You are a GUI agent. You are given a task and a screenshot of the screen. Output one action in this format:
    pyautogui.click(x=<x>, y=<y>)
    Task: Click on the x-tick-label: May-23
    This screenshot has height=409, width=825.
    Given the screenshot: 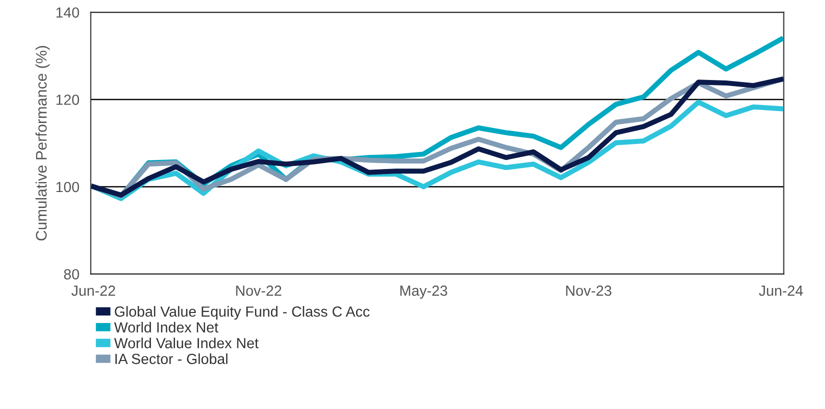 What is the action you would take?
    pyautogui.click(x=424, y=292)
    